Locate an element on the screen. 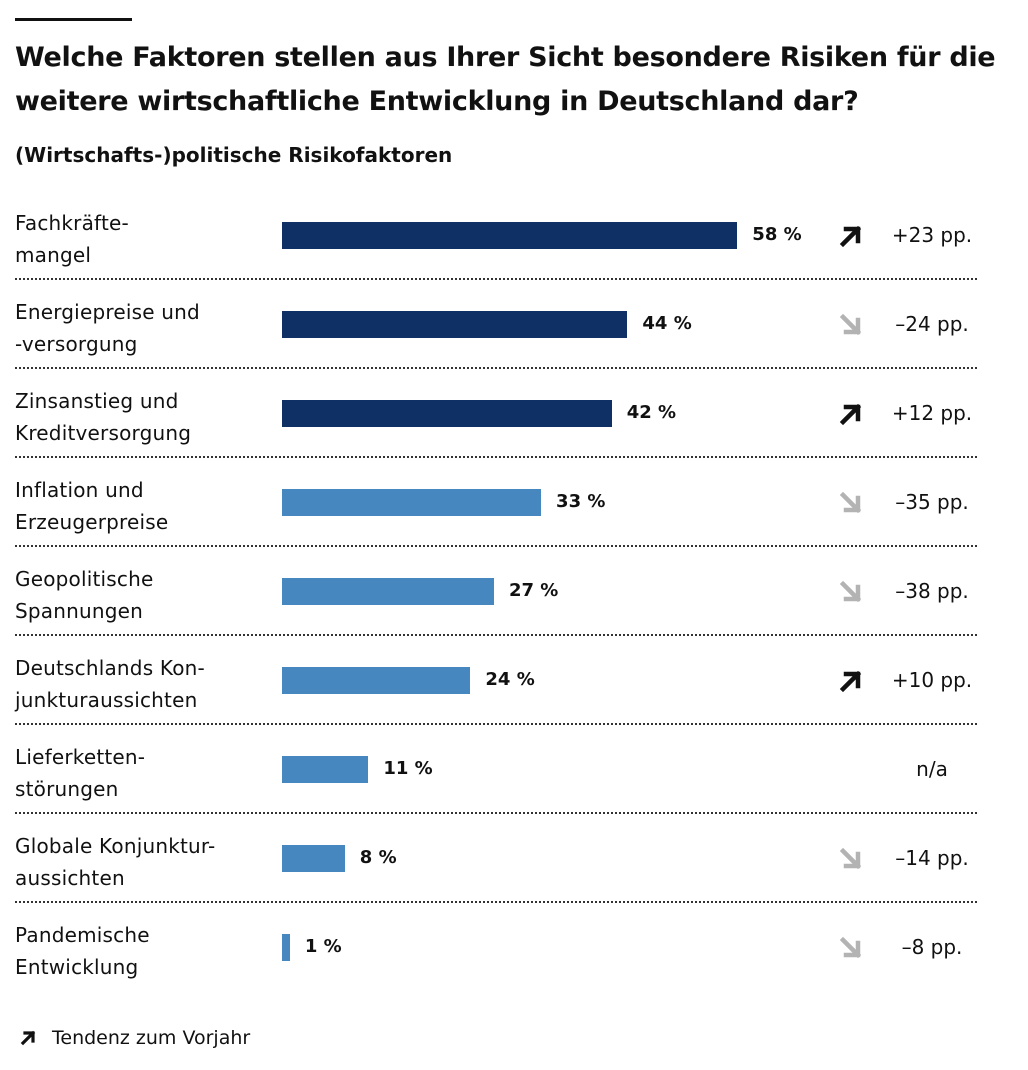  category-label: Deutschlands Kon-junkturaussichten is located at coordinates (145, 684).